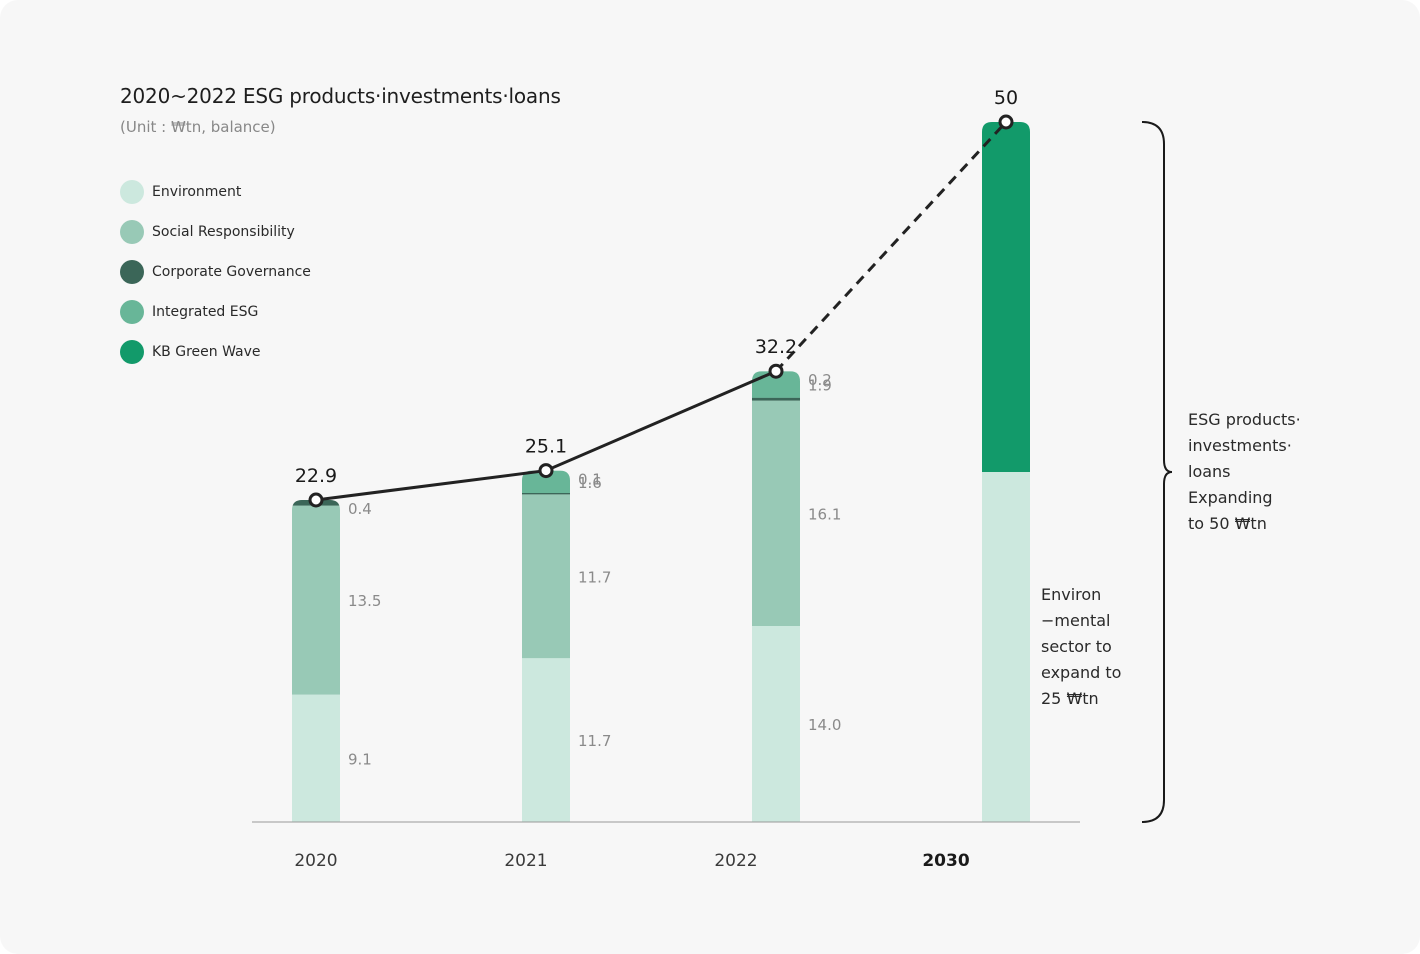  What do you see at coordinates (824, 725) in the screenshot?
I see `segment-value-label: 14.0` at bounding box center [824, 725].